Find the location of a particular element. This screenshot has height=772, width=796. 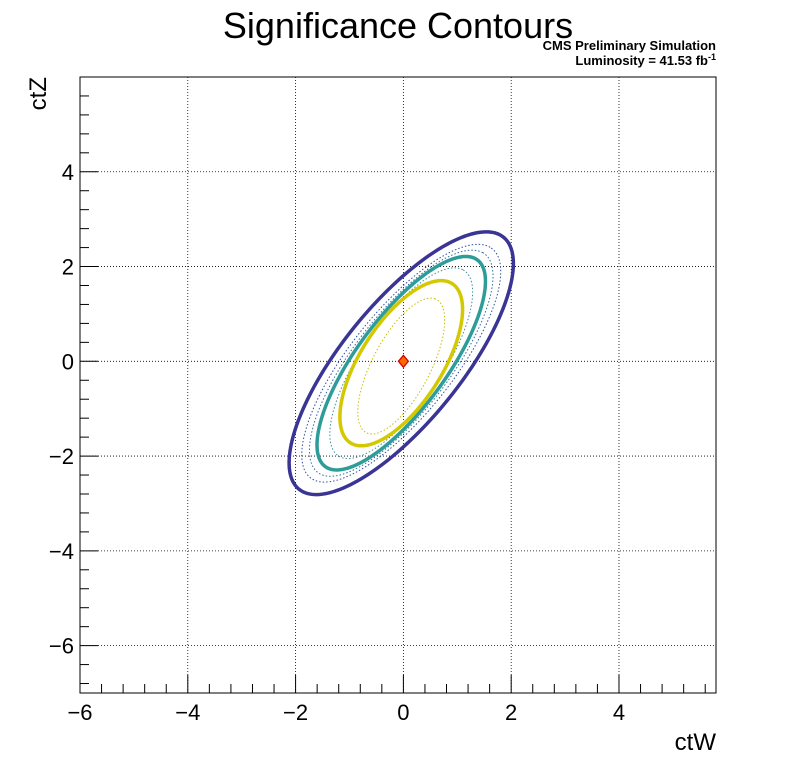

y-axis-title: ctZ is located at coordinates (38, 93).